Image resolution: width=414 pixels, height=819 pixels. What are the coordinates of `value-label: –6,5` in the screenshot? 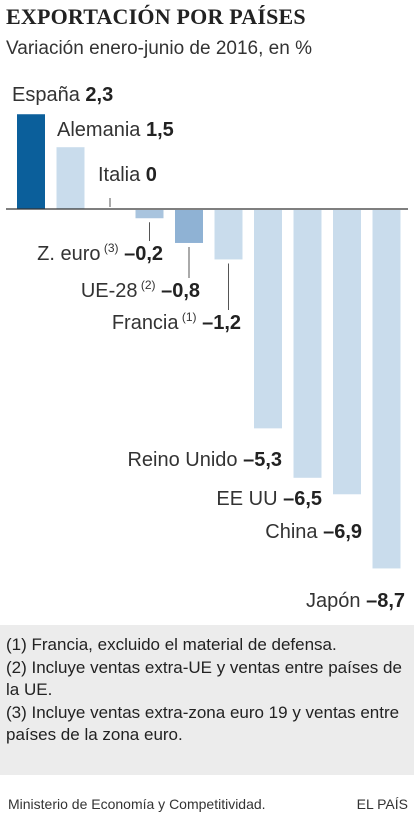 It's located at (300, 499).